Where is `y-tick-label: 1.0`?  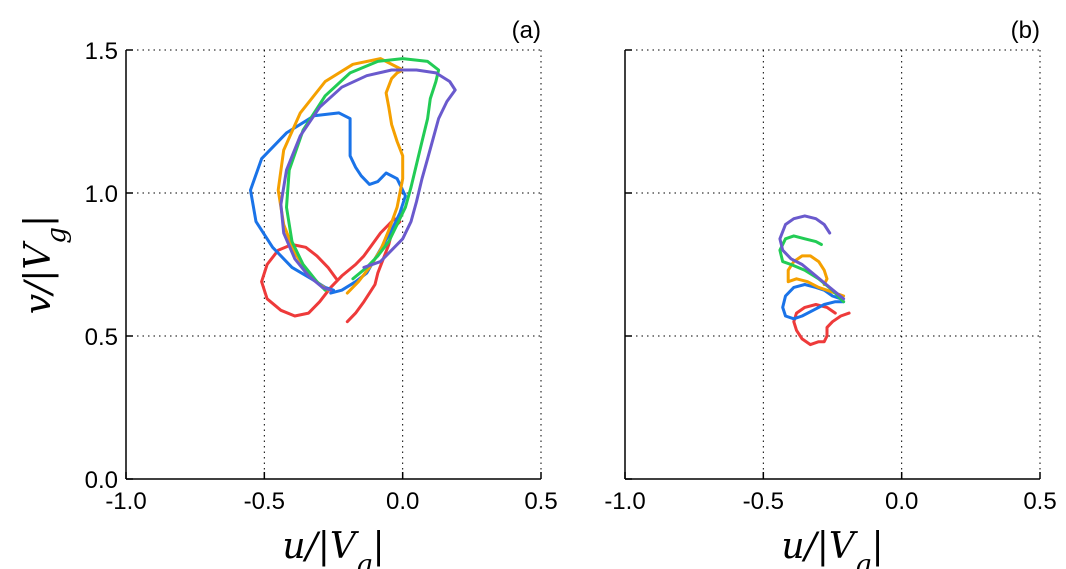
y-tick-label: 1.0 is located at coordinates (101, 194).